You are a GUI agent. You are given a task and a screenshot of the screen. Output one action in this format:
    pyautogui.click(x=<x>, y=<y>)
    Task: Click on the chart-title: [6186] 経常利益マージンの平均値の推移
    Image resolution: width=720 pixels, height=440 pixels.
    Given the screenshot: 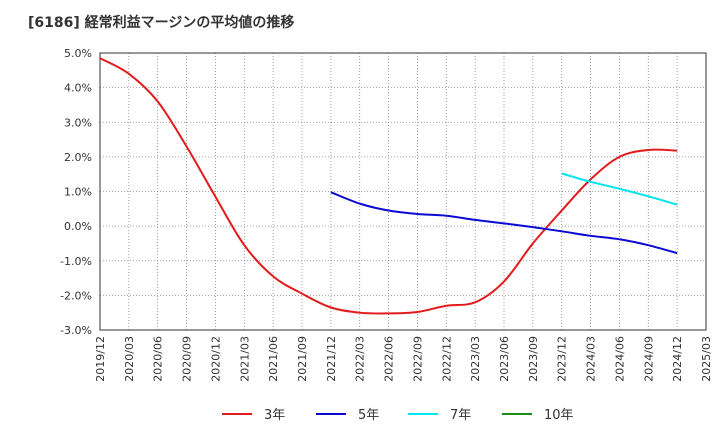 What is the action you would take?
    pyautogui.click(x=161, y=23)
    